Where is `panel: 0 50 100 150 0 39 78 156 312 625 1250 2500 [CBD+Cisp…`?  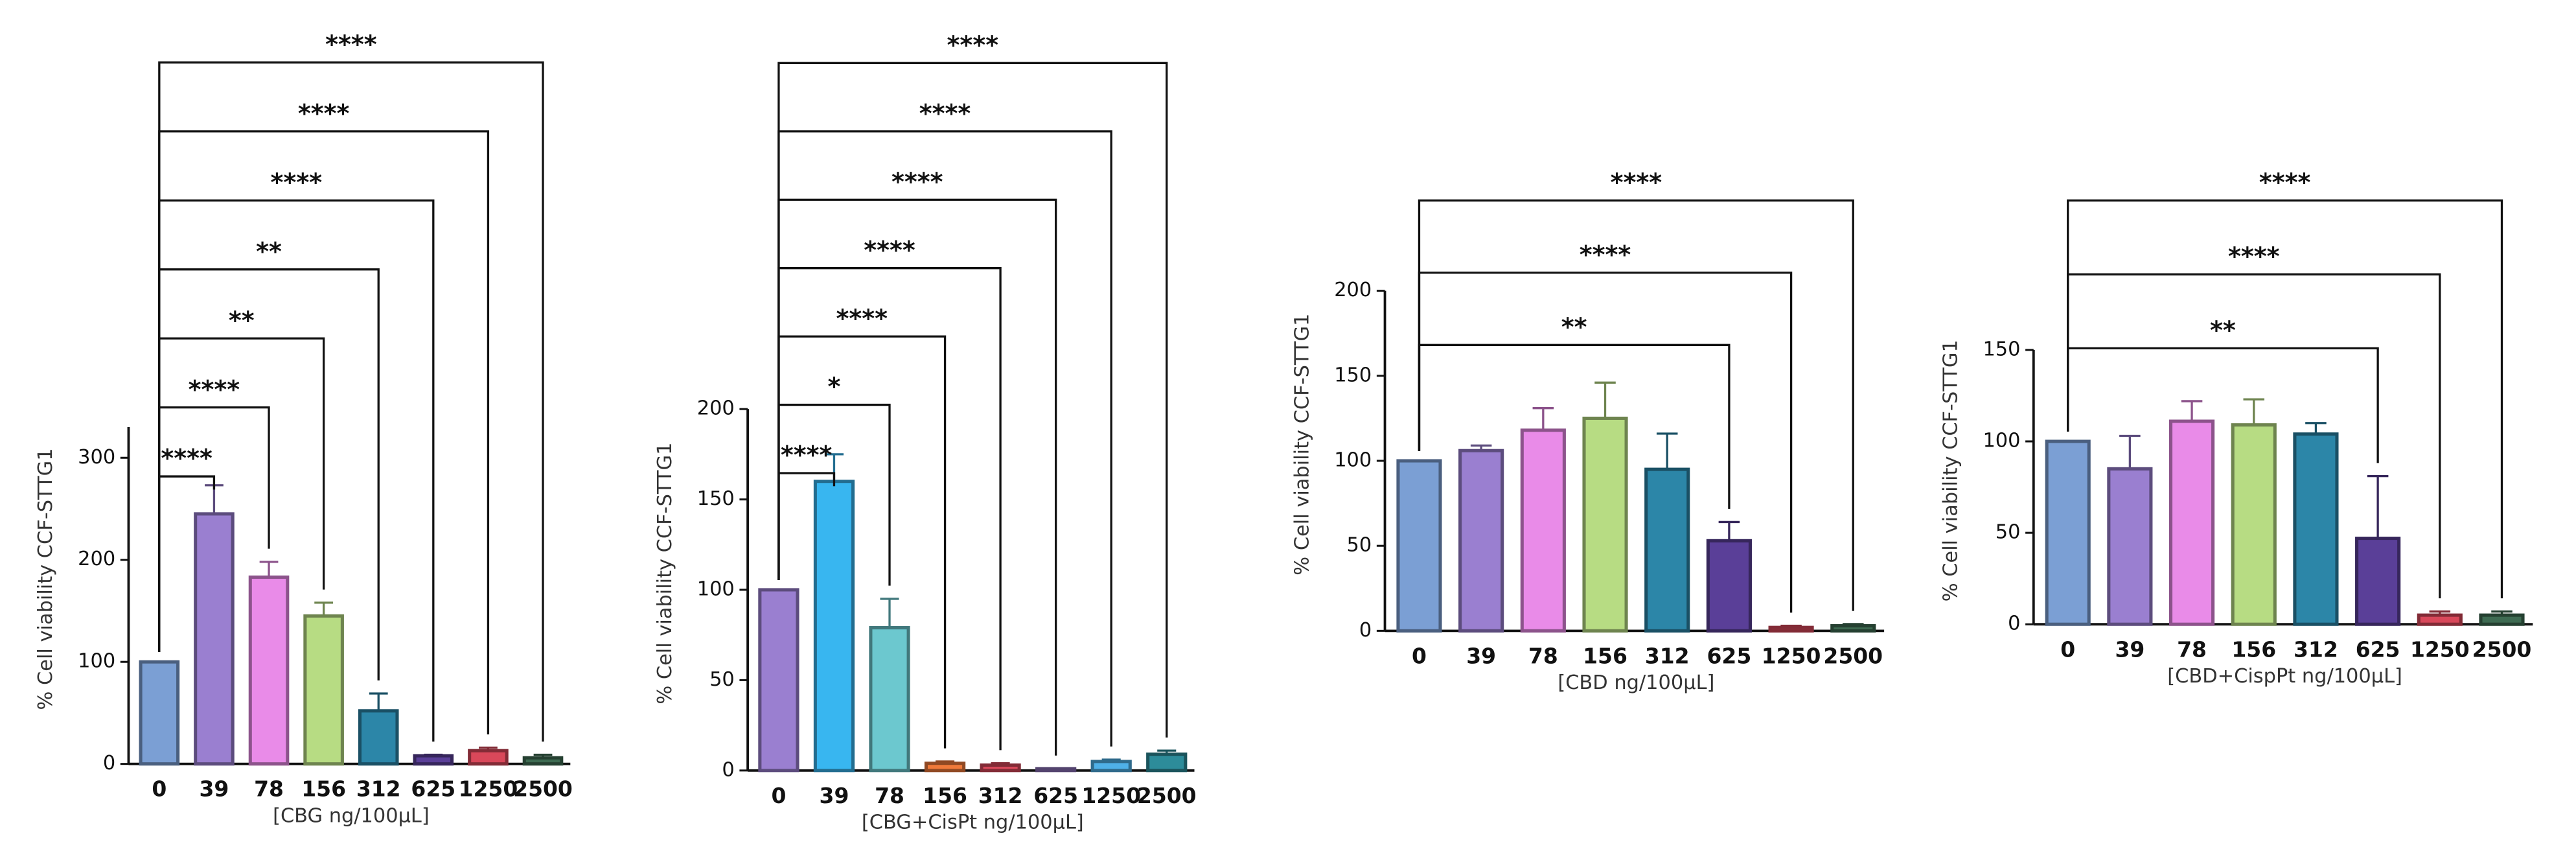 panel: 0 50 100 150 0 39 78 156 312 625 1250 2500 [CBD+Cisp… is located at coordinates (2236, 428).